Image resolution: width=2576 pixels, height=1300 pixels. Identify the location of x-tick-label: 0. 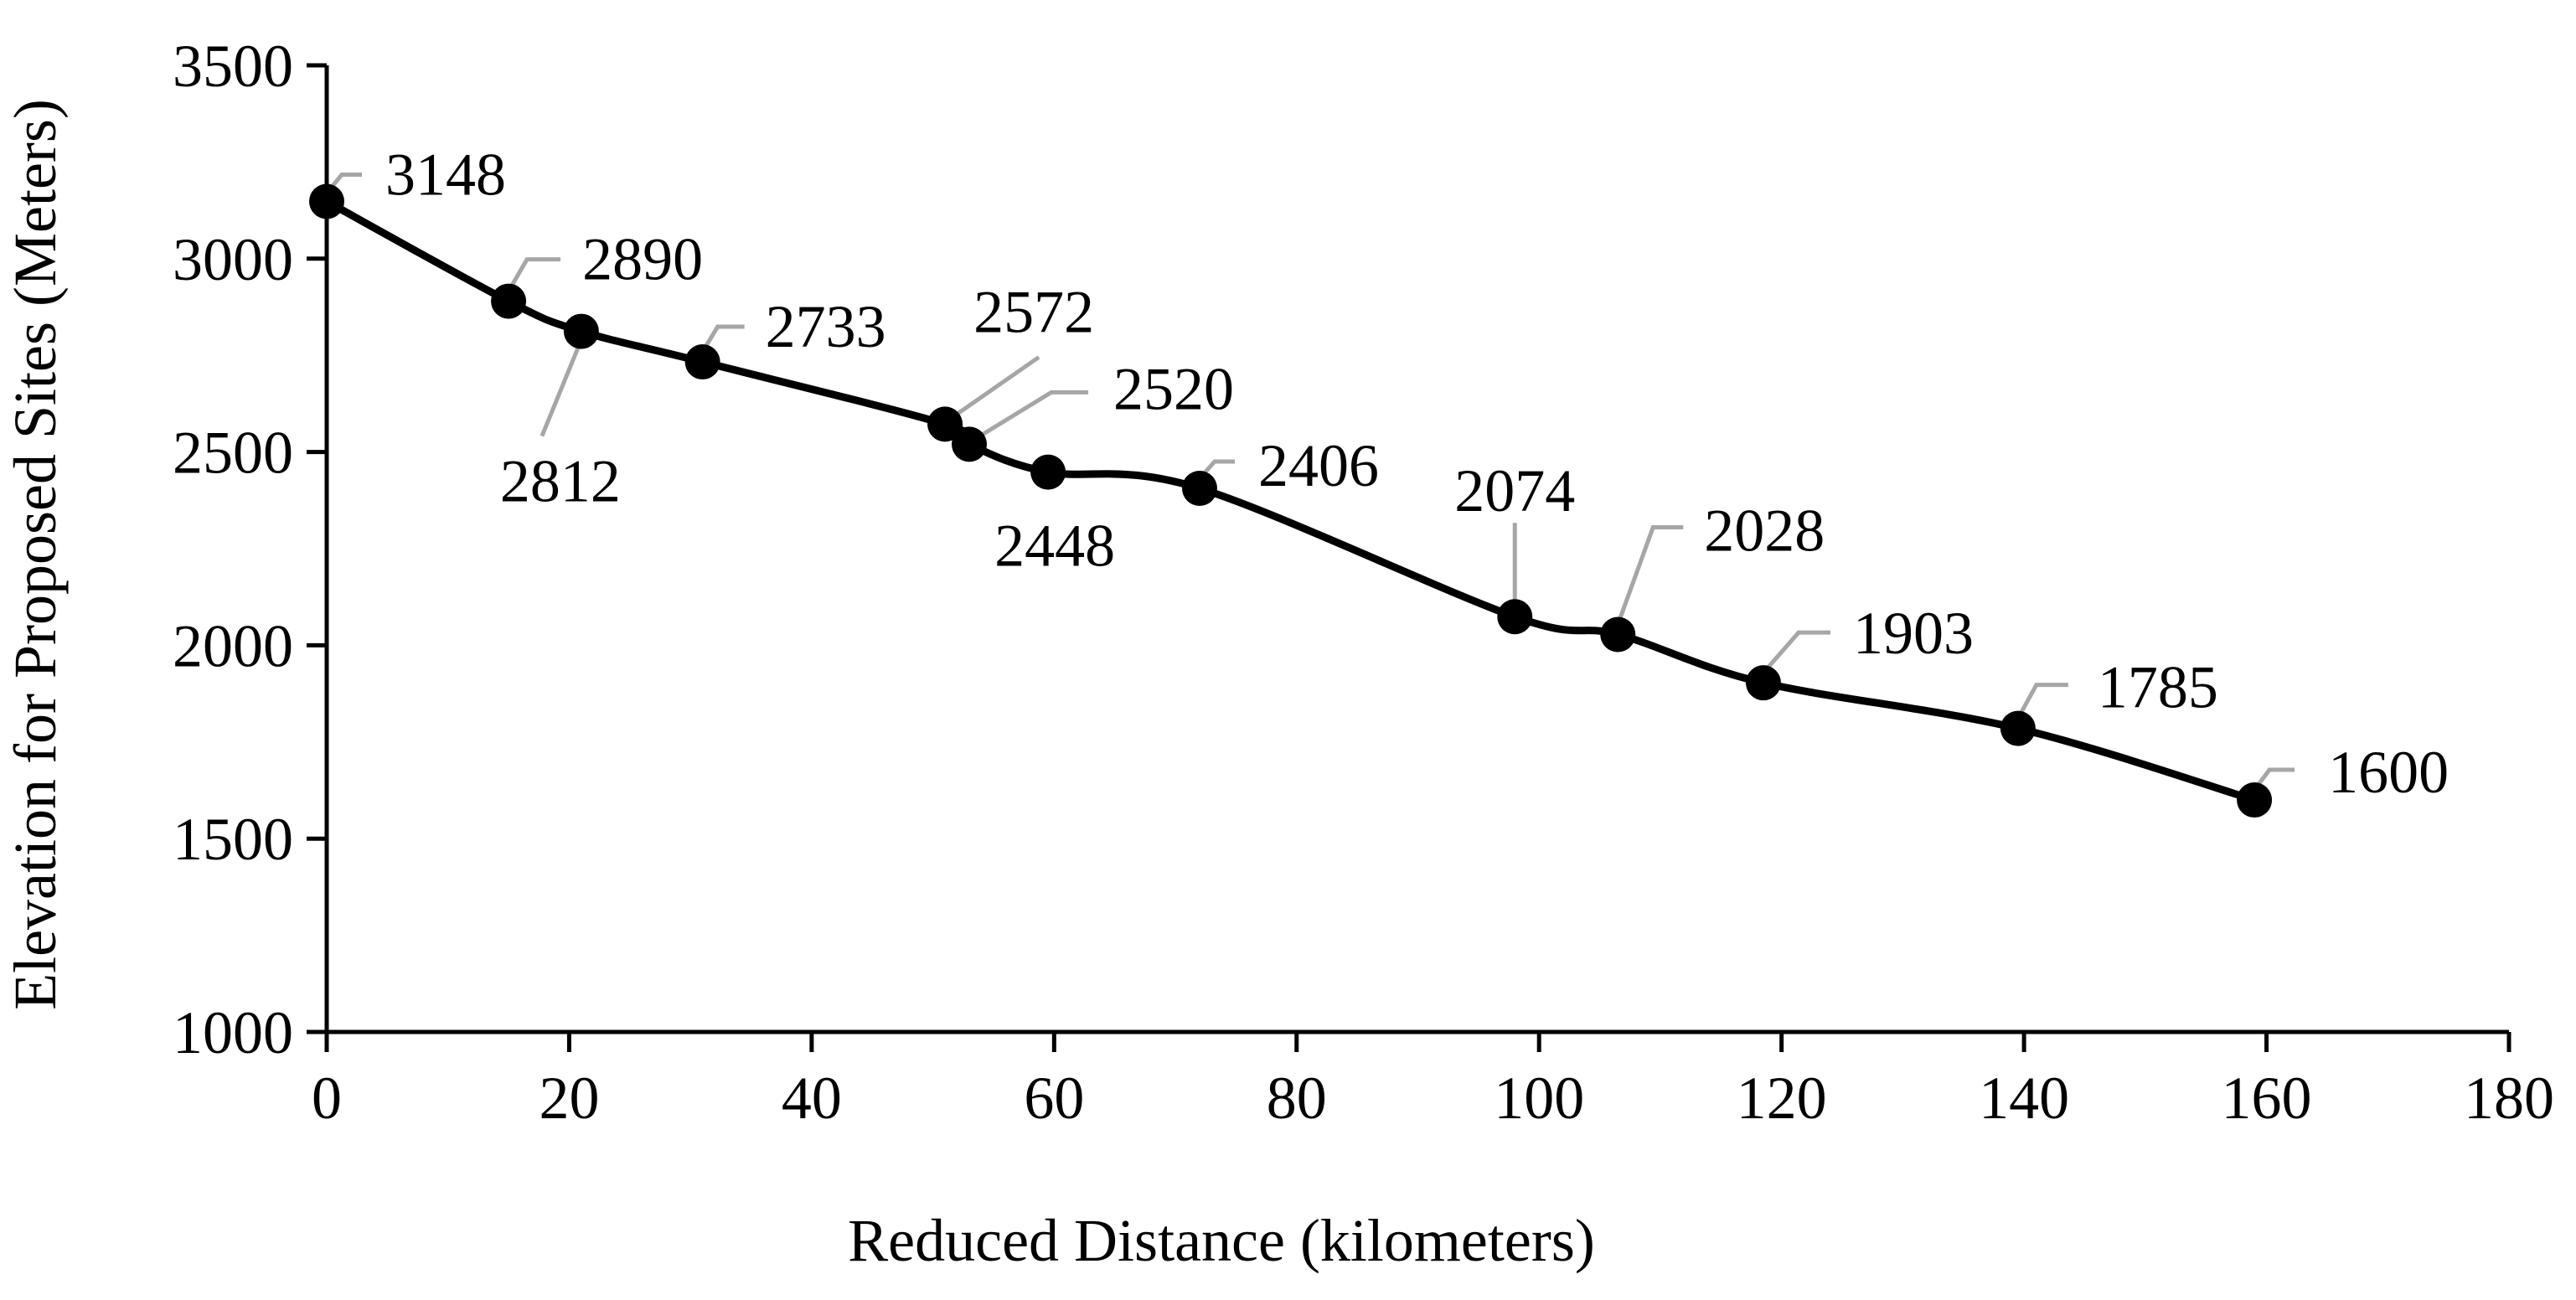
(327, 1098).